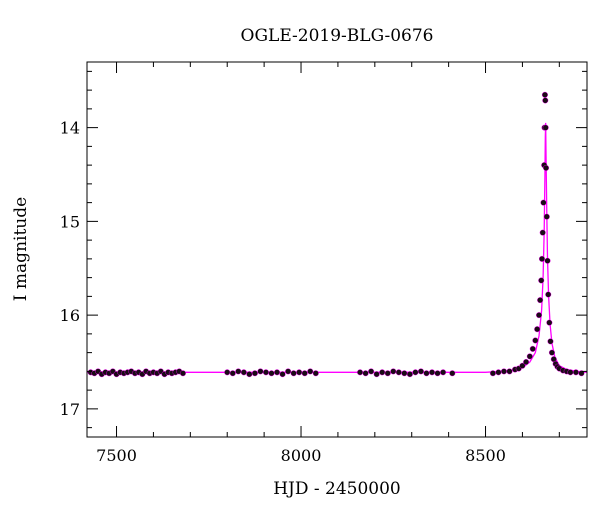 This screenshot has width=600, height=517. Describe the element at coordinates (337, 489) in the screenshot. I see `x-axis-label: HJD - 2450000` at that location.